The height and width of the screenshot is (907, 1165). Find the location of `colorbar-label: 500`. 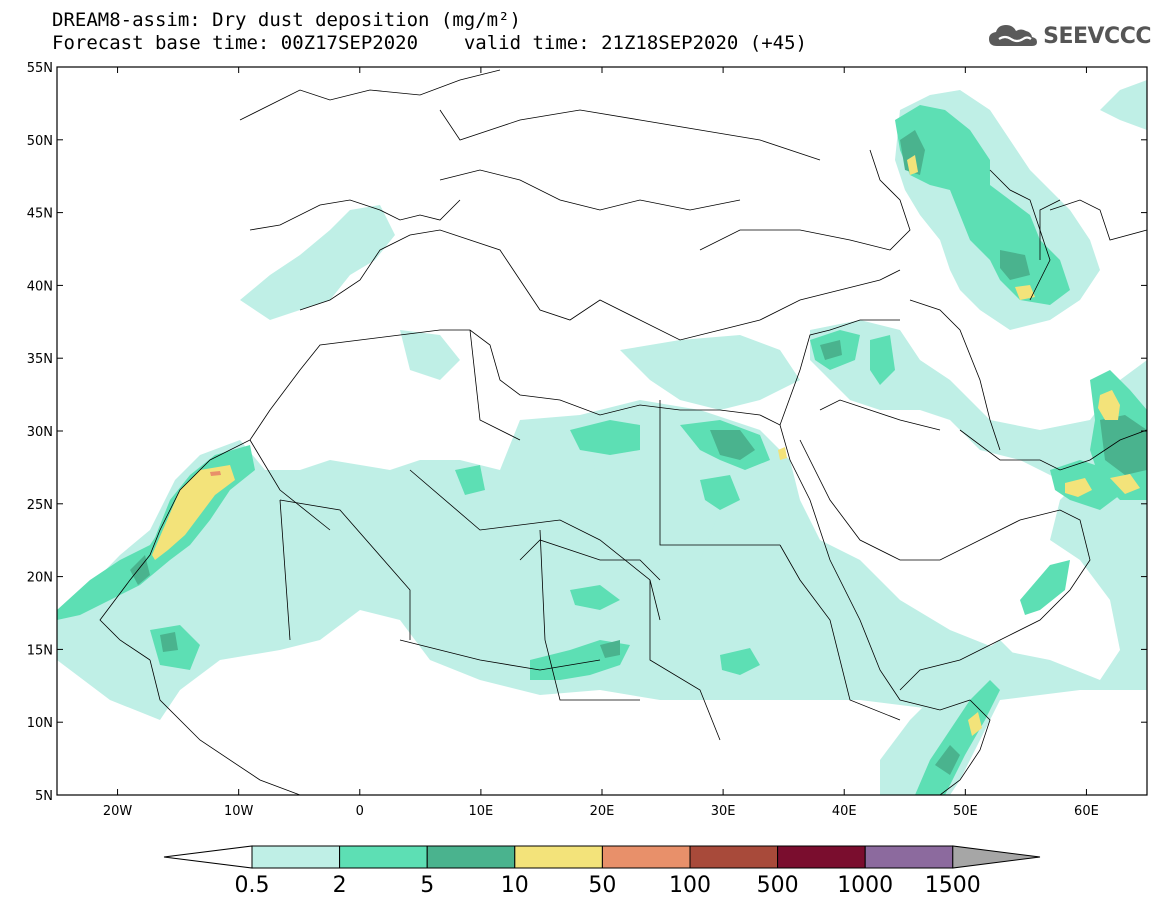

colorbar-label: 500 is located at coordinates (778, 885).